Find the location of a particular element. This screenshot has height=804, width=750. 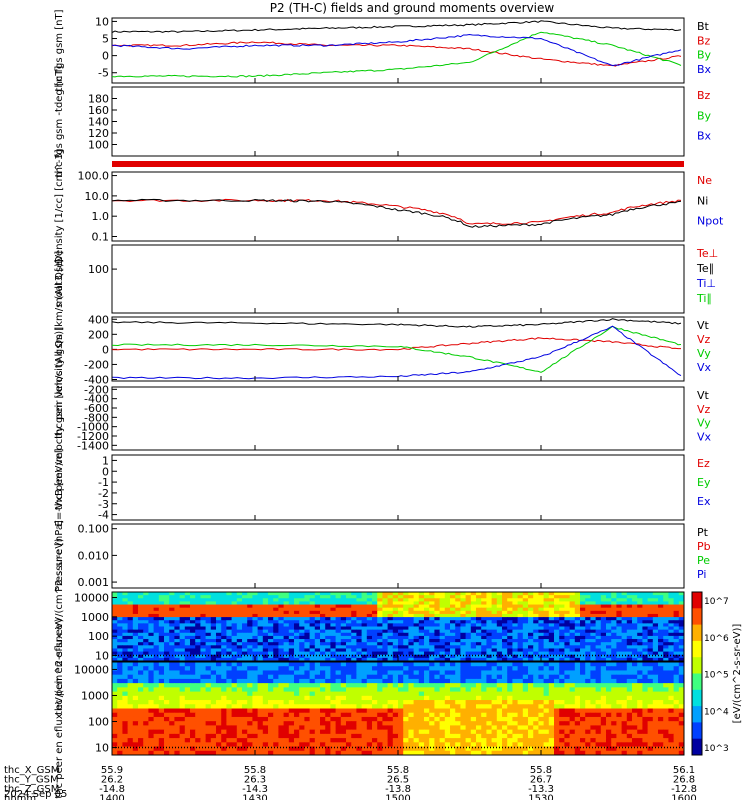

y-tick-label: 100 is located at coordinates (98, 636).